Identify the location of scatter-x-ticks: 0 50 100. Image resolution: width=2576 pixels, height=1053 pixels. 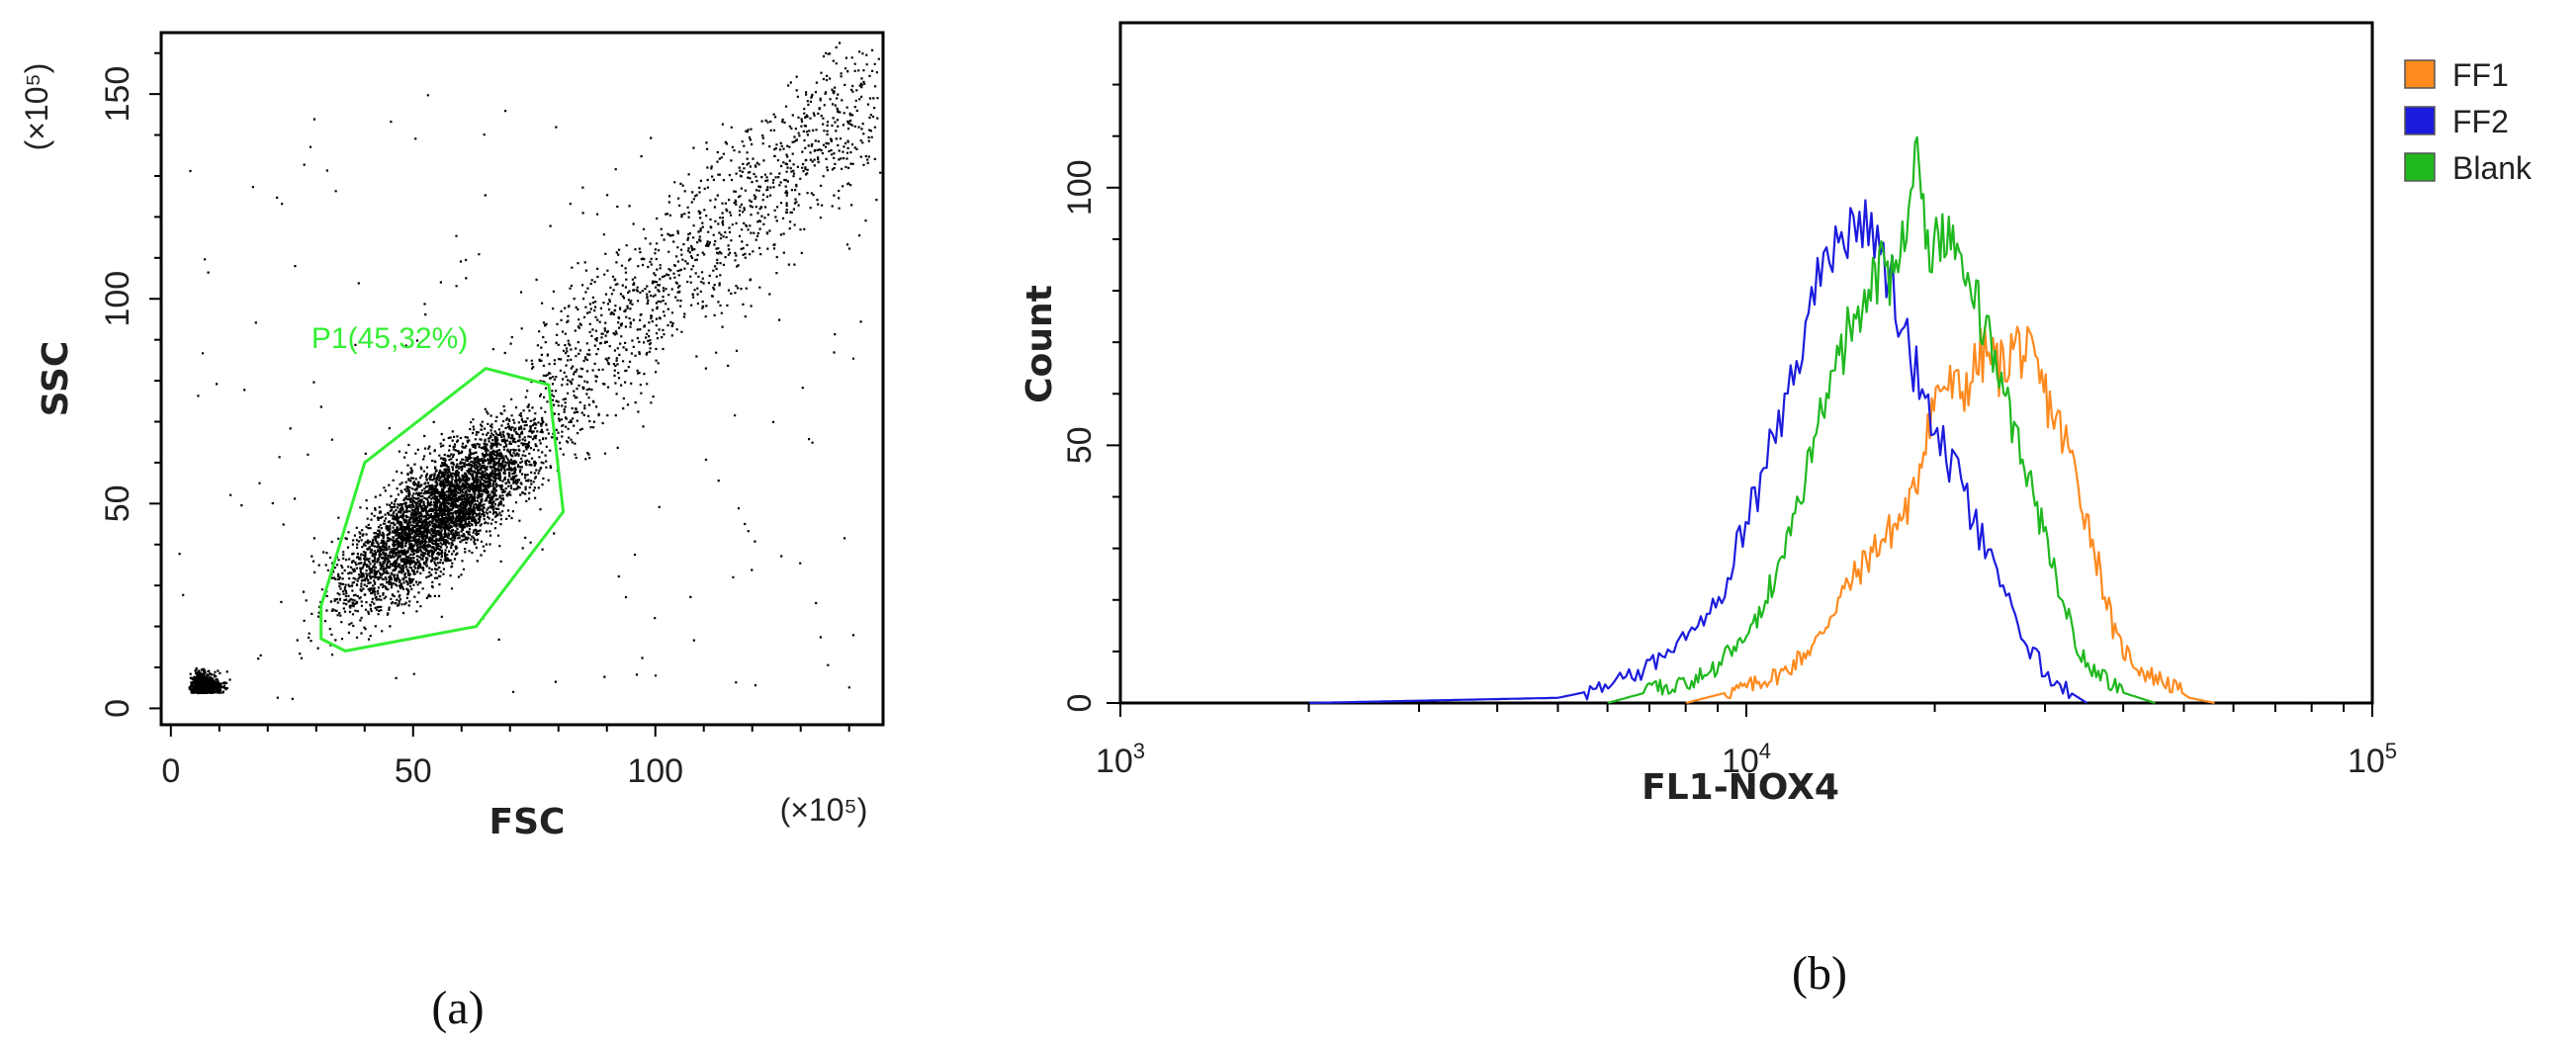
(505, 757).